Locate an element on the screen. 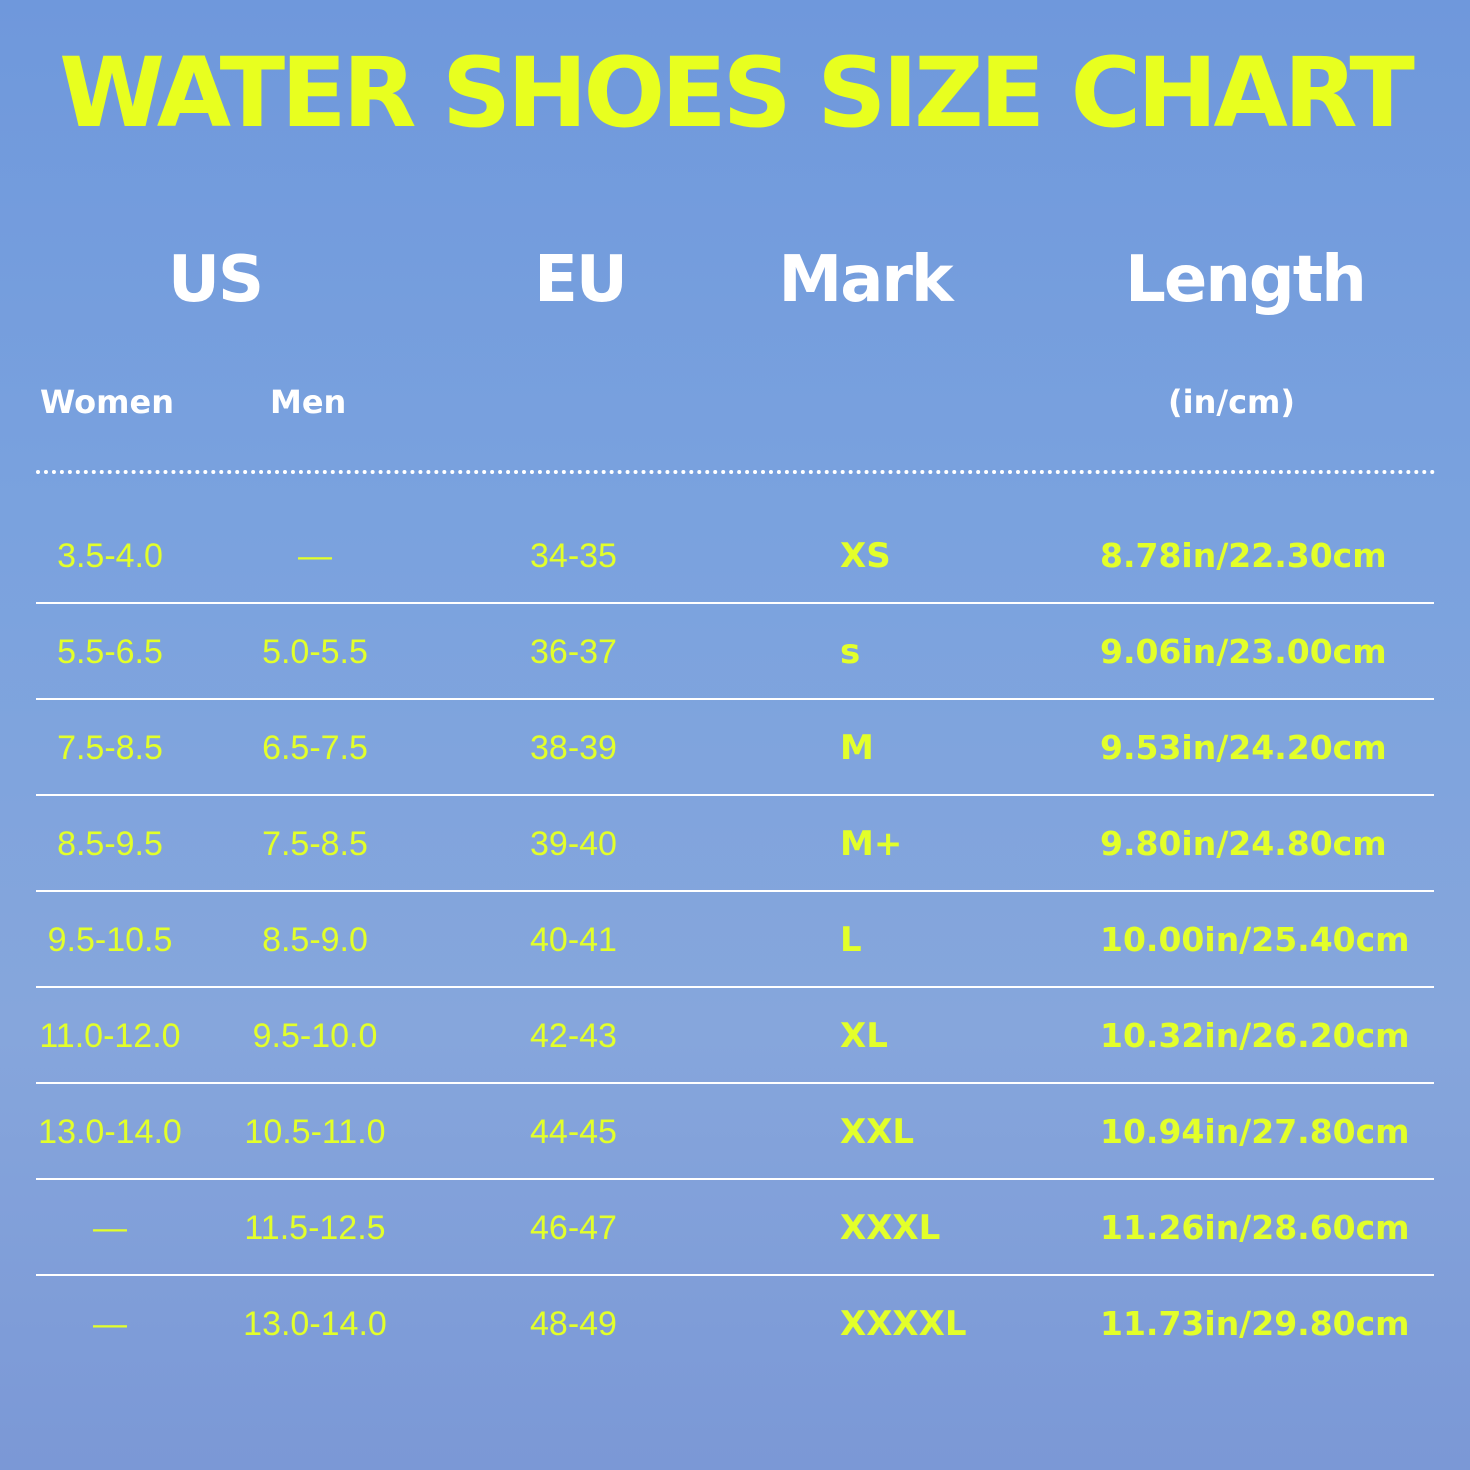 The image size is (1470, 1470). cell-us-men: 9.5-10.0 is located at coordinates (315, 1036).